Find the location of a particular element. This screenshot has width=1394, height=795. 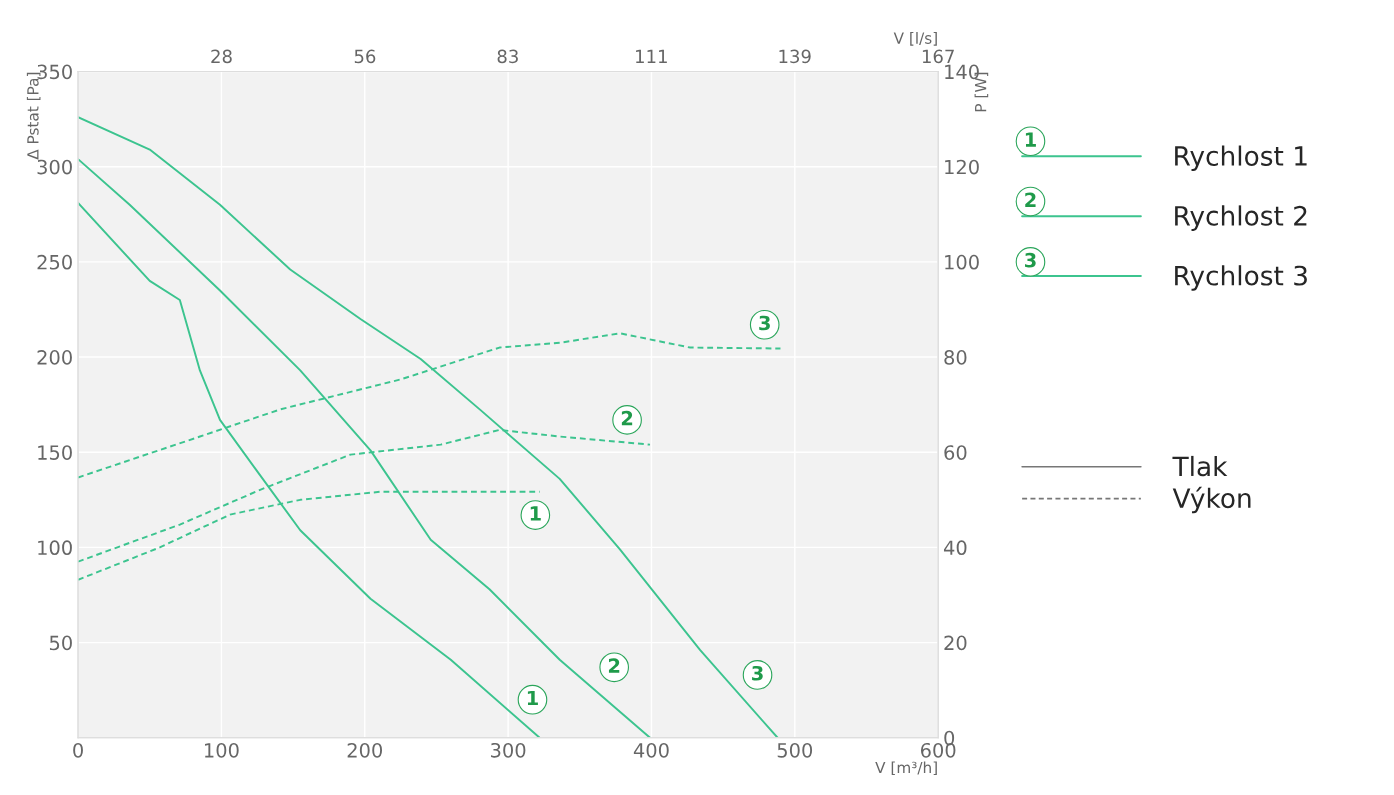

x-tick-label: 0 is located at coordinates (78, 750).